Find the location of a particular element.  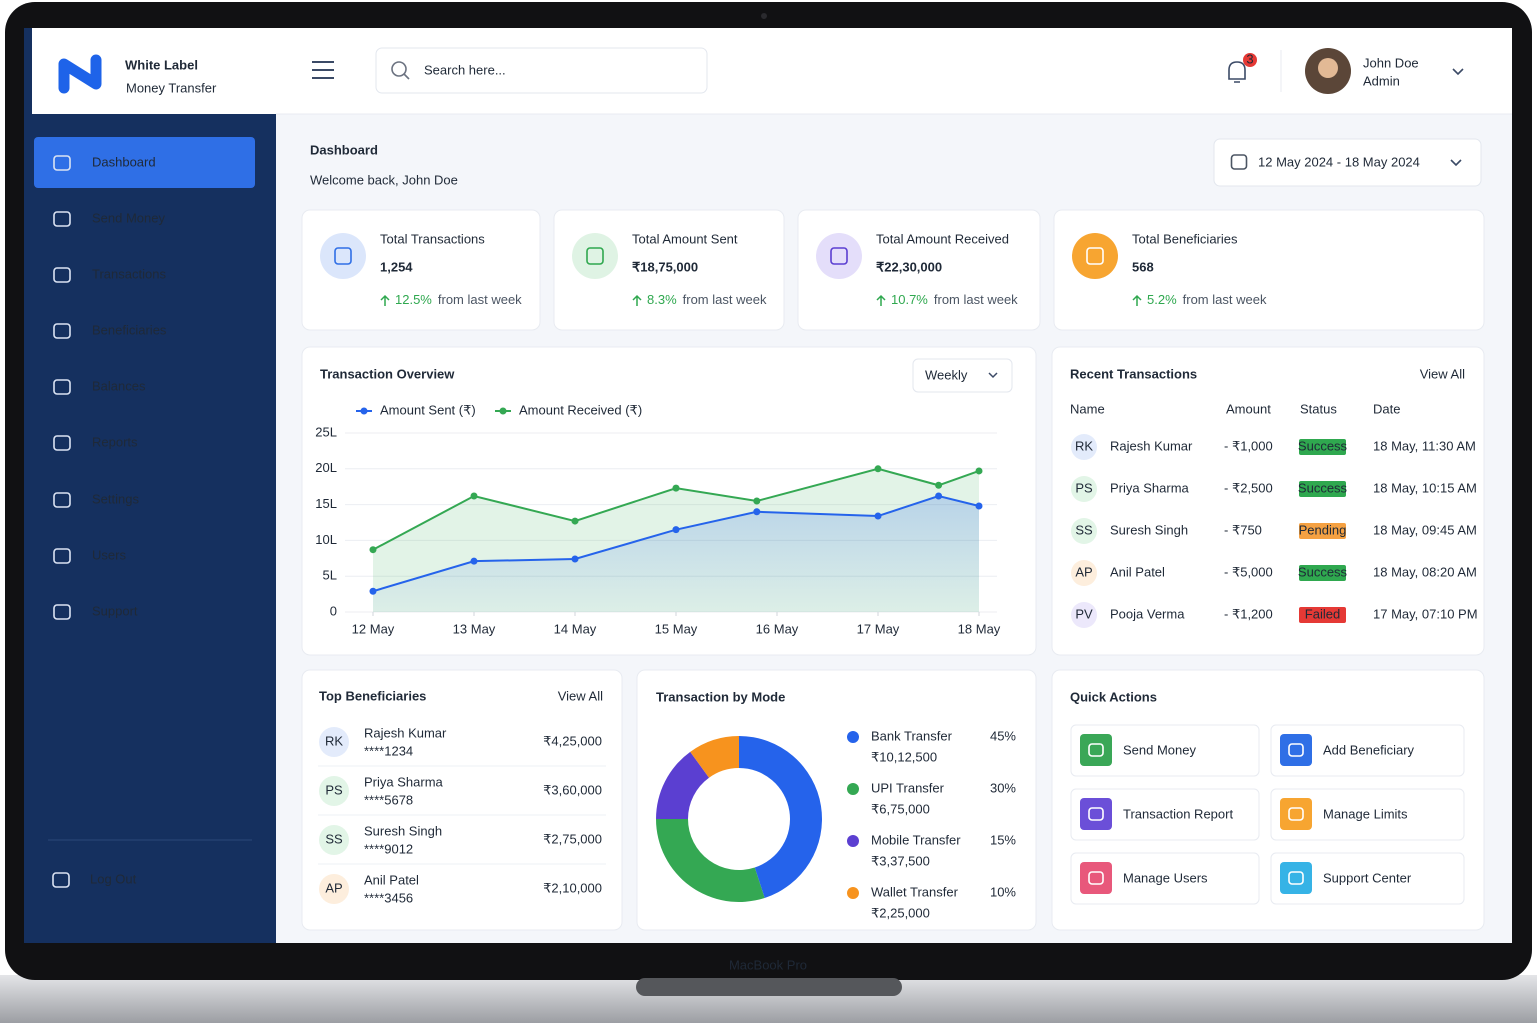

beneficiary-account: ****1234 is located at coordinates (388, 750).